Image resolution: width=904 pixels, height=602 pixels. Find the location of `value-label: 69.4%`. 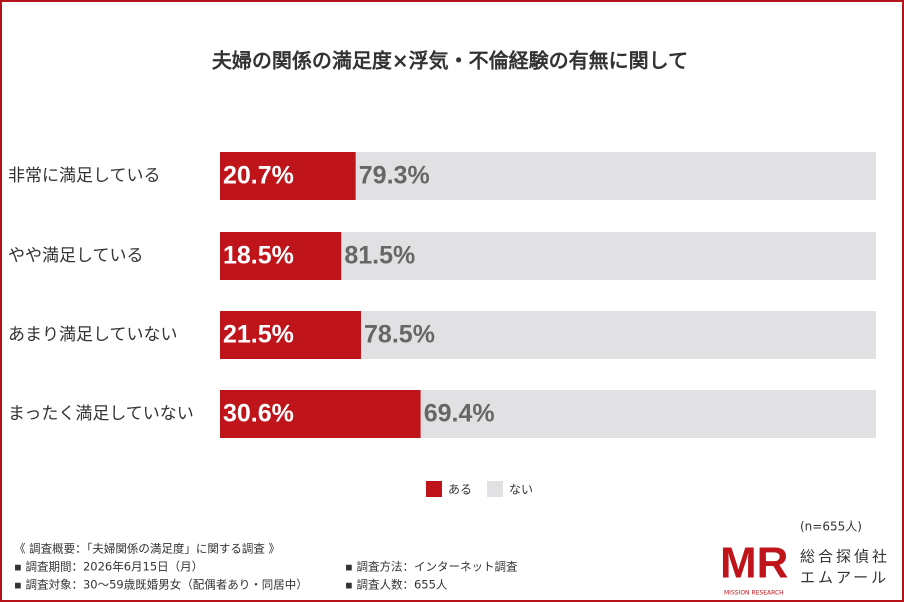

value-label: 69.4% is located at coordinates (459, 414).